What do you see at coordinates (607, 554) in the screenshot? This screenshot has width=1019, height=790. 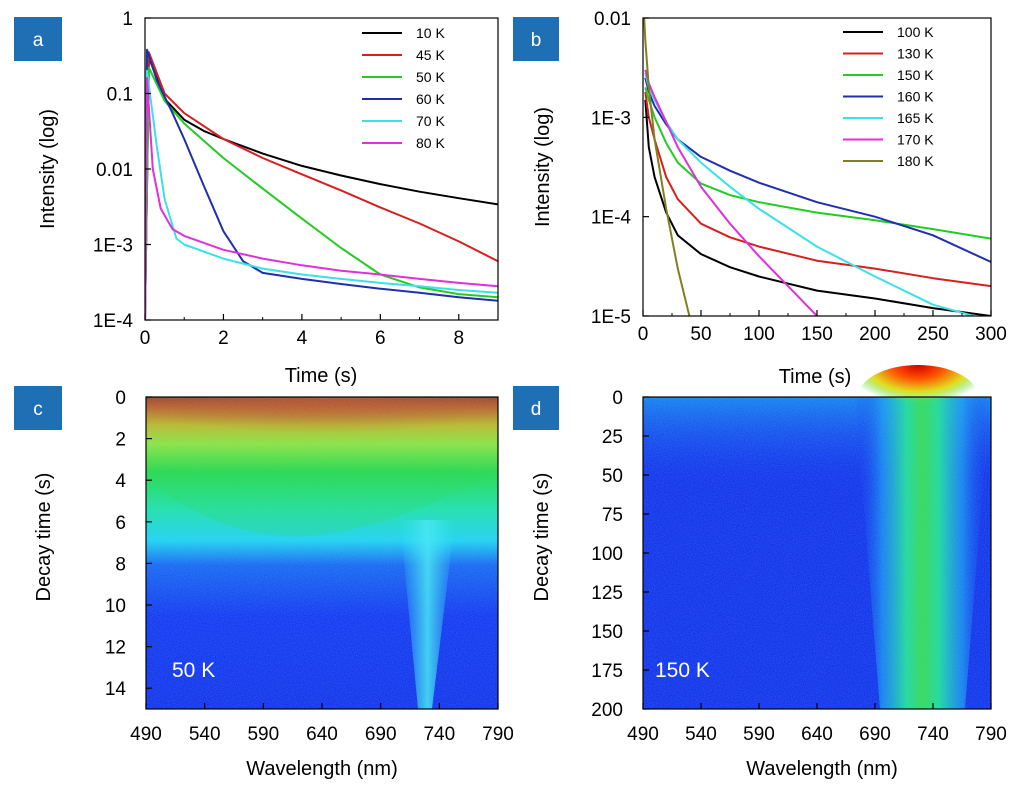 I see `y-tick-label: 100` at bounding box center [607, 554].